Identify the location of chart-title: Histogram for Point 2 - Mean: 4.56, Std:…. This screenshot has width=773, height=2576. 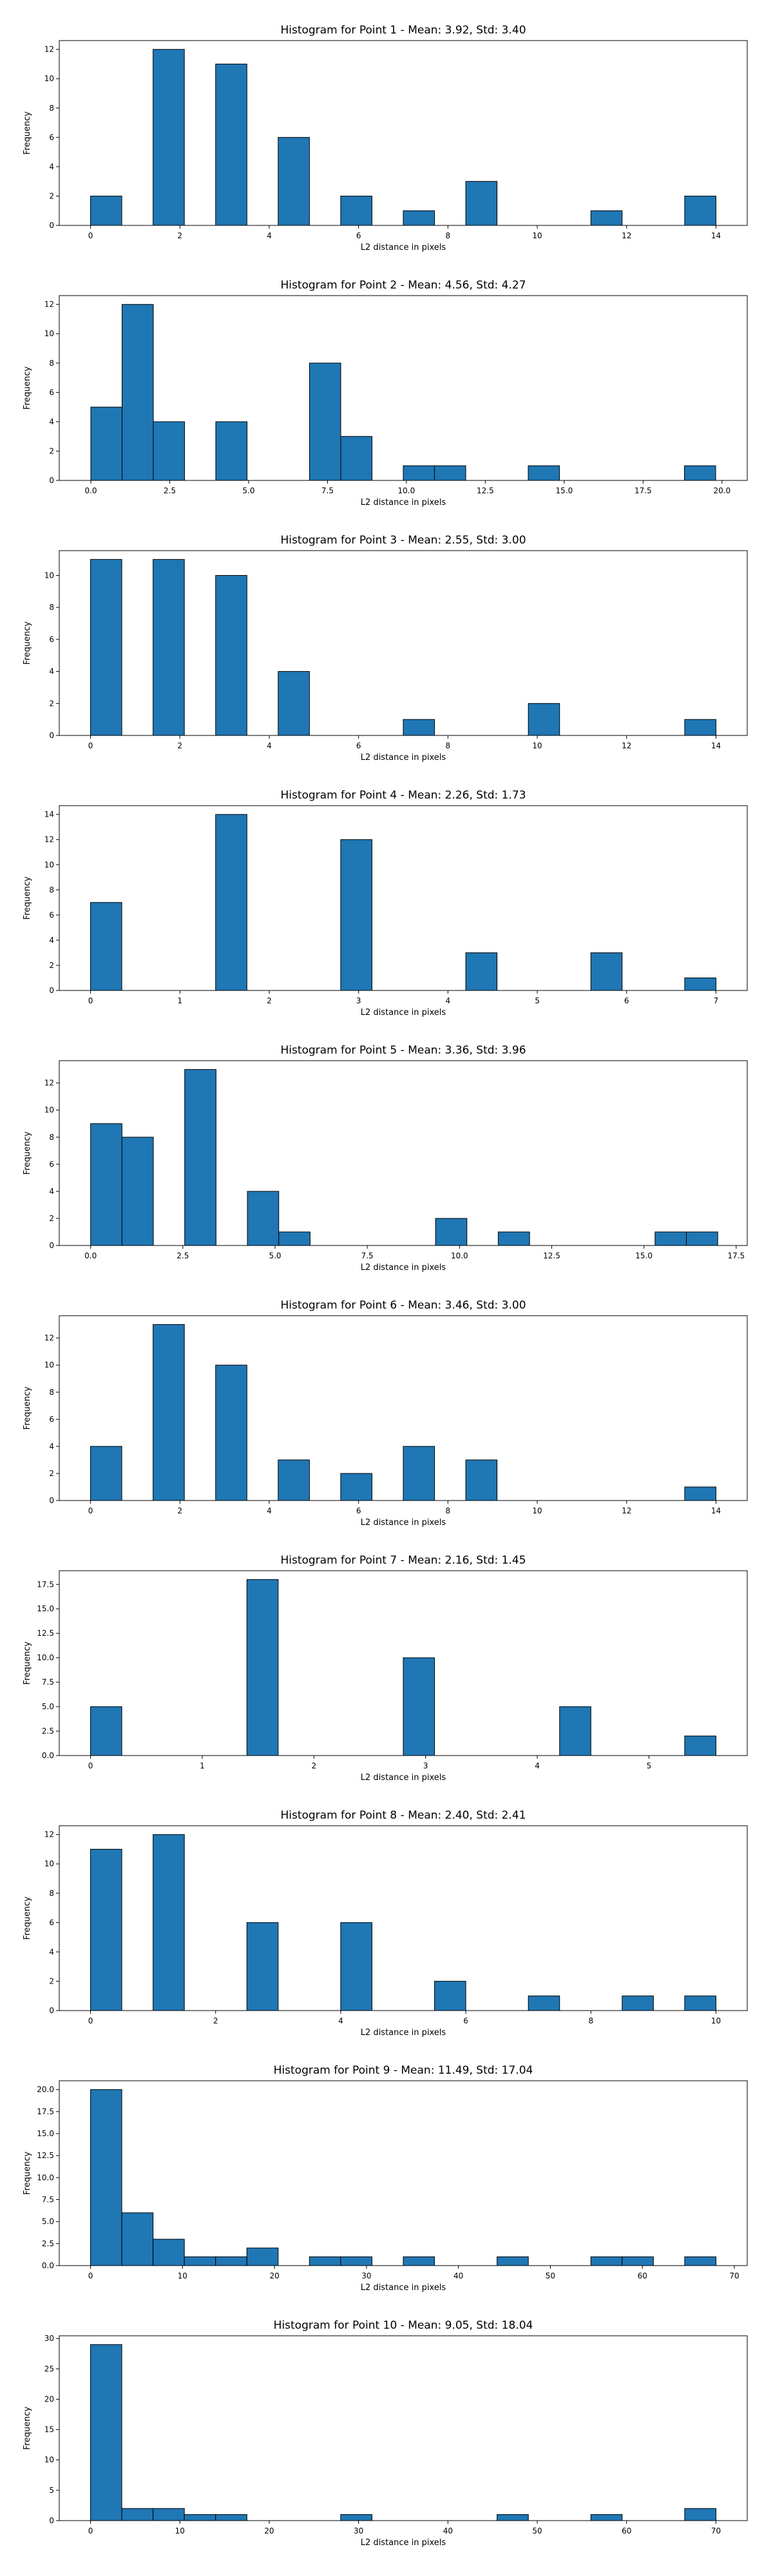
(403, 285).